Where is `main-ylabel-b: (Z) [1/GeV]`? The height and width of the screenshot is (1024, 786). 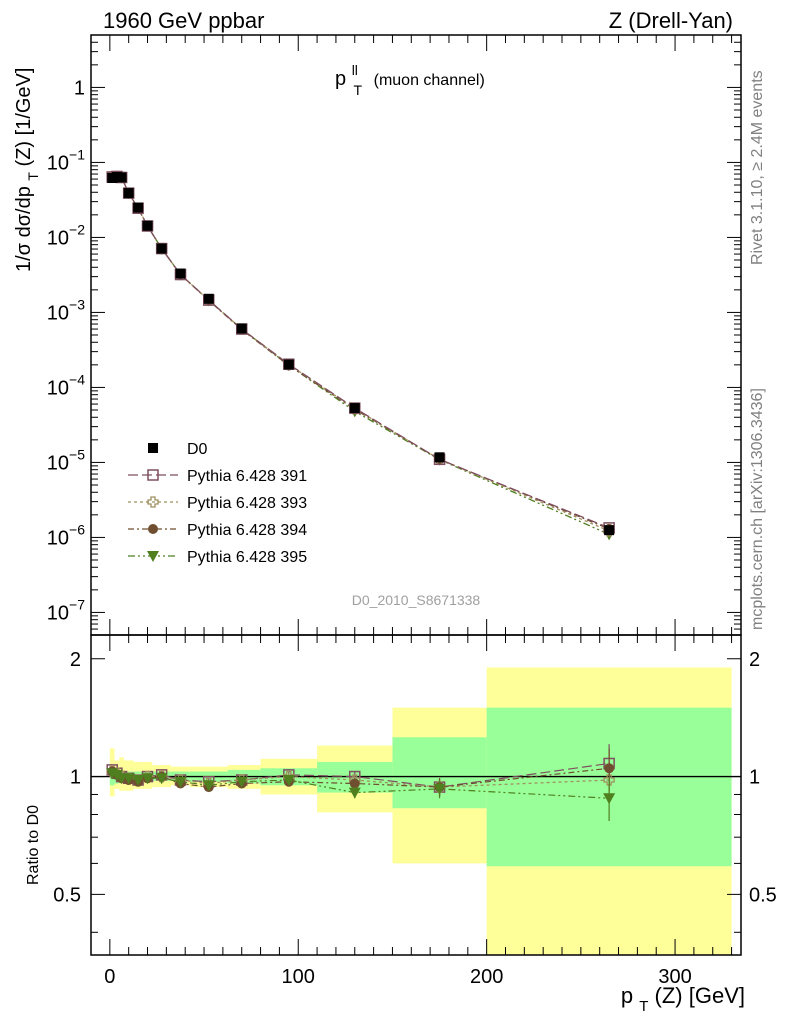
main-ylabel-b: (Z) [1/GeV] is located at coordinates (24, 117).